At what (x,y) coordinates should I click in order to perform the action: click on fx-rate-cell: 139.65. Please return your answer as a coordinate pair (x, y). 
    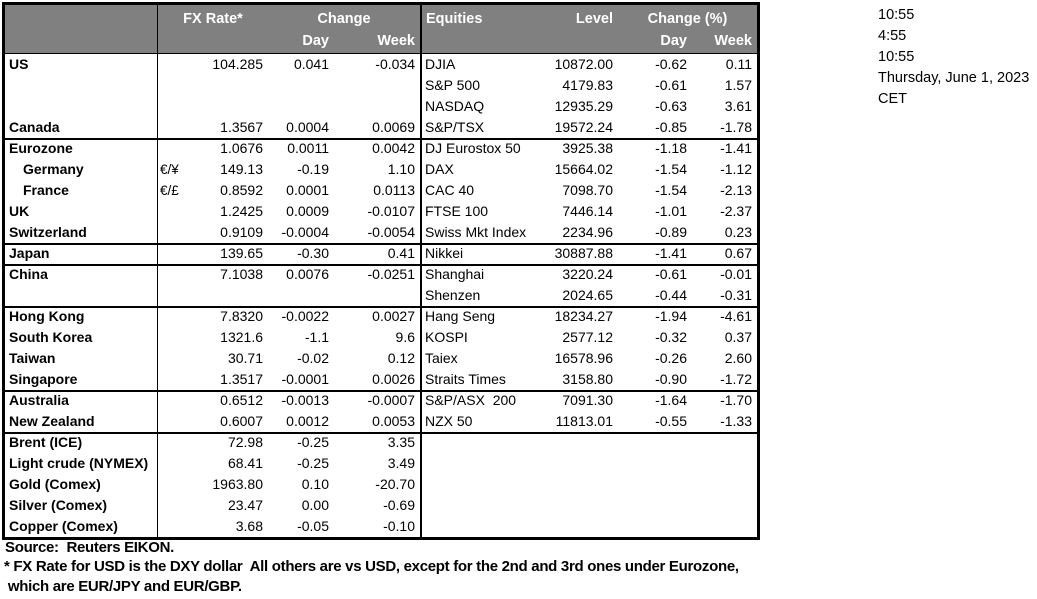
    Looking at the image, I should click on (241, 253).